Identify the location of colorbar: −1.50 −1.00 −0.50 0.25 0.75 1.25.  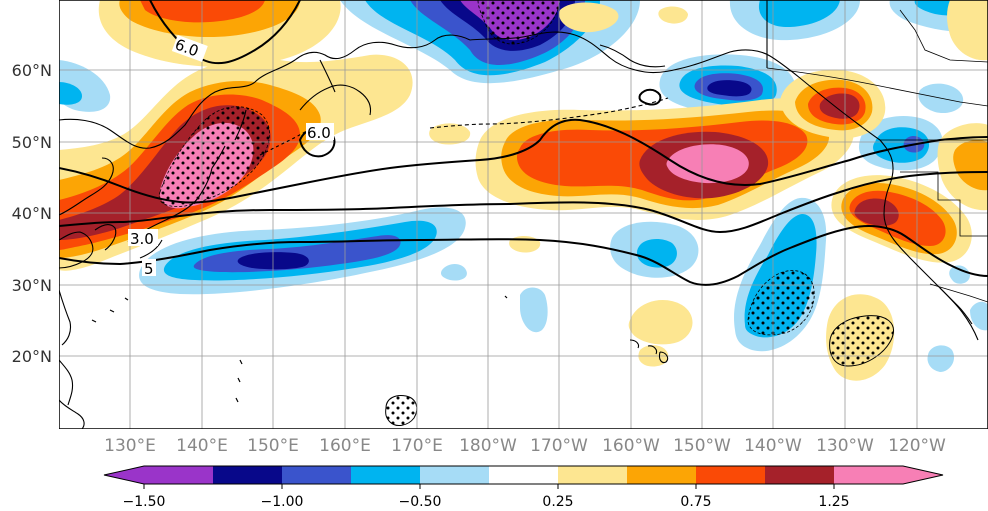
(523, 487).